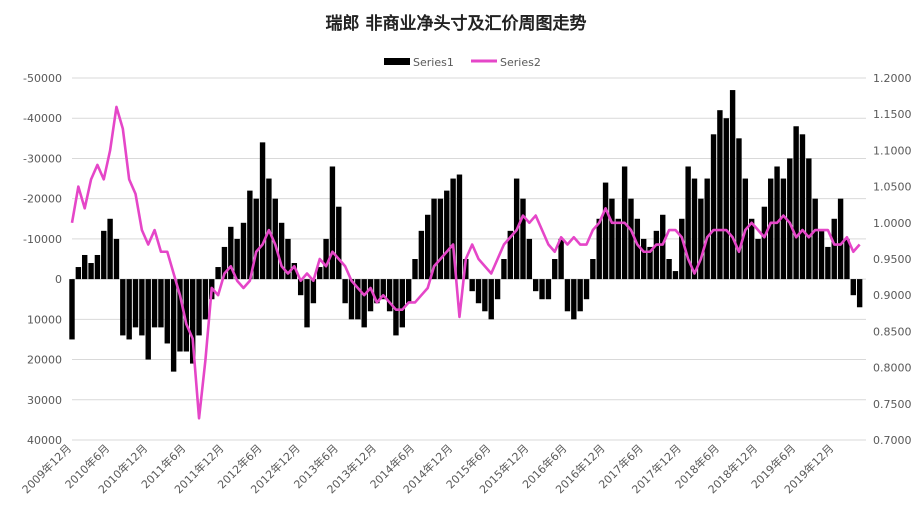 This screenshot has height=525, width=912. Describe the element at coordinates (462, 62) in the screenshot. I see `legend: Series1 Series2` at that location.